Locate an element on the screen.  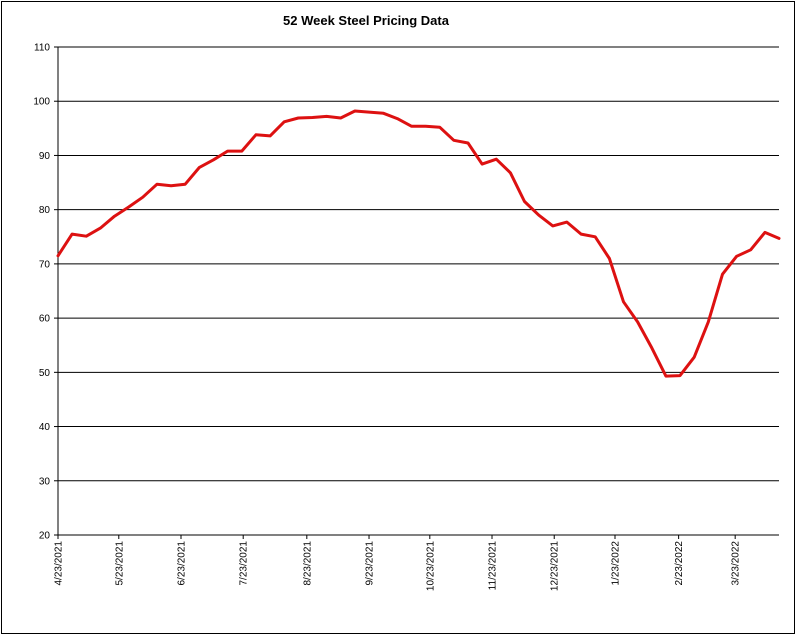
x-tick-label: 1/23/2022 is located at coordinates (616, 563).